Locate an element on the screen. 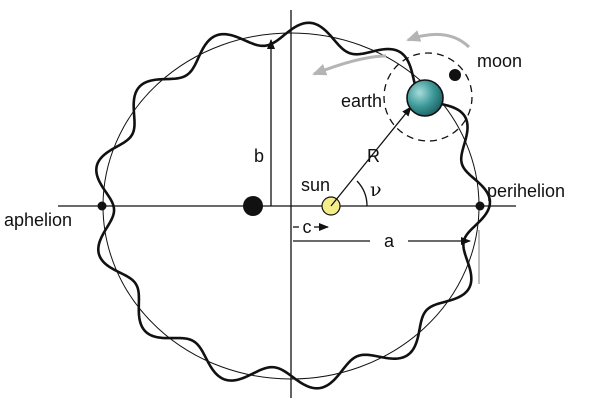 This screenshot has width=591, height=404. moon-motion-arrow is located at coordinates (438, 39).